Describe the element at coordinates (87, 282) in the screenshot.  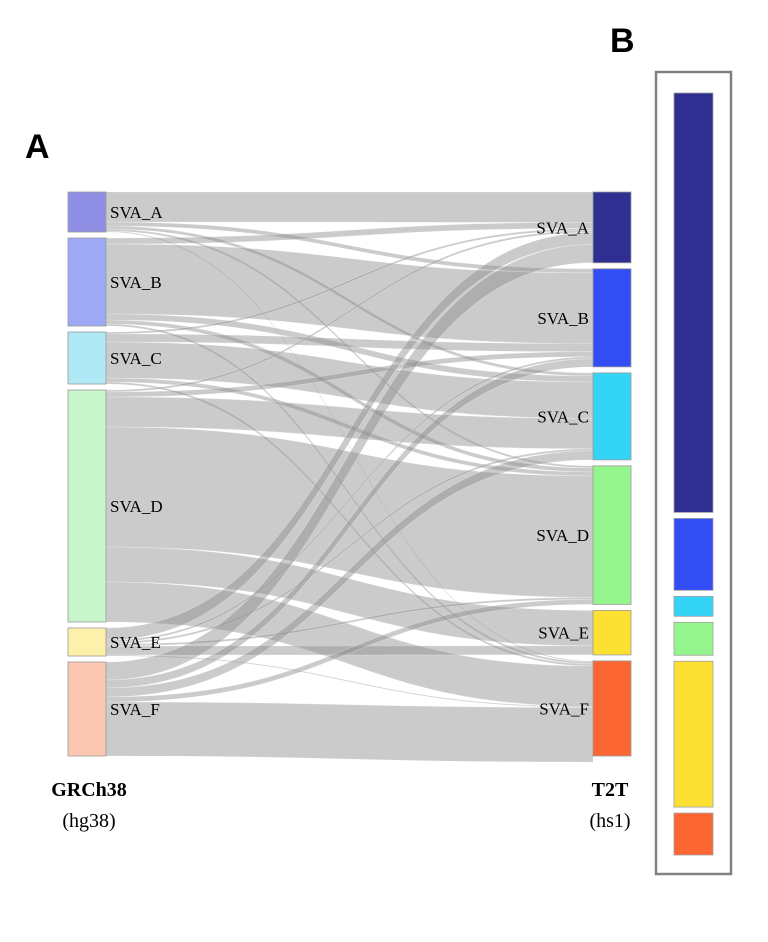
I see `left-node-sva_b` at that location.